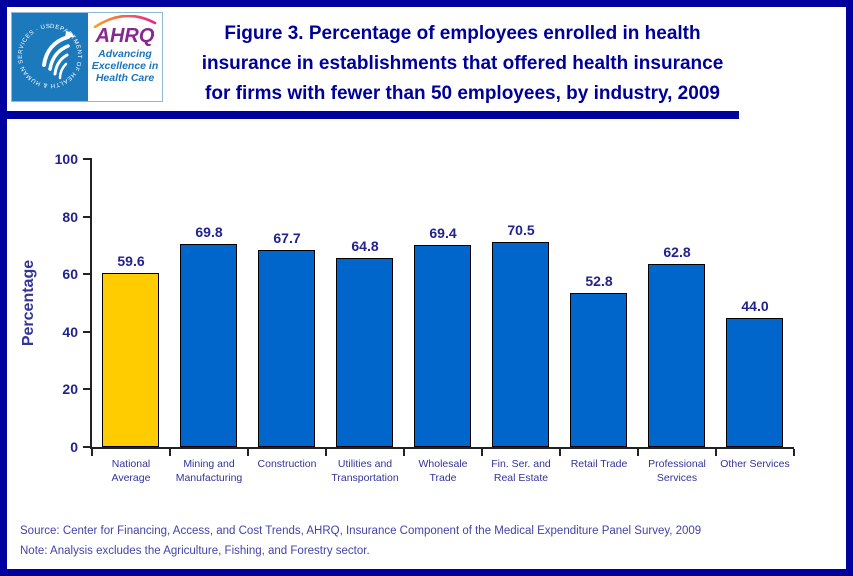 Image resolution: width=853 pixels, height=576 pixels. What do you see at coordinates (74, 447) in the screenshot?
I see `y-axis-tick-label: 0` at bounding box center [74, 447].